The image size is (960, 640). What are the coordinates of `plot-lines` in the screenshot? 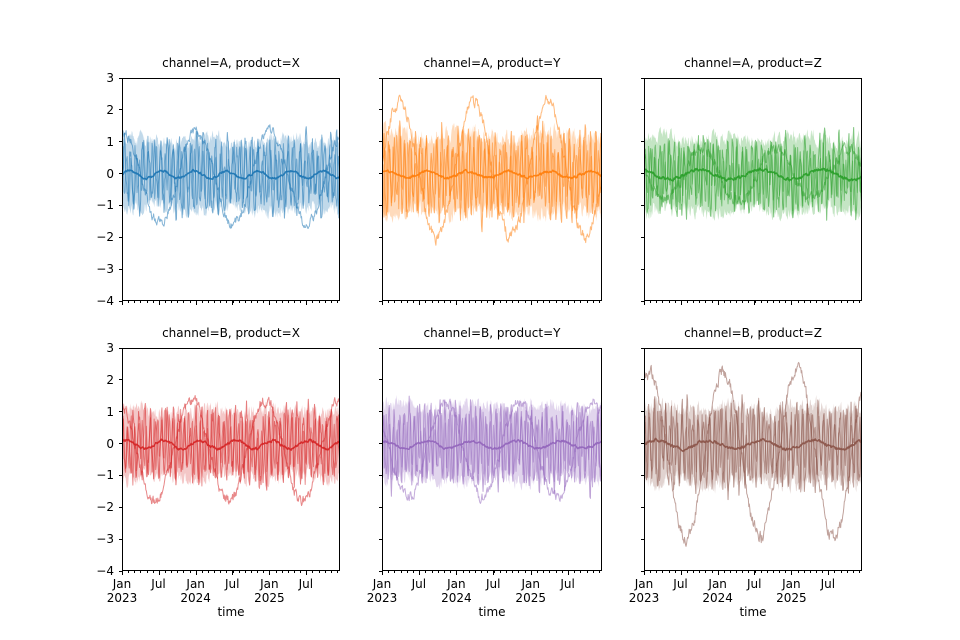 It's located at (492, 449).